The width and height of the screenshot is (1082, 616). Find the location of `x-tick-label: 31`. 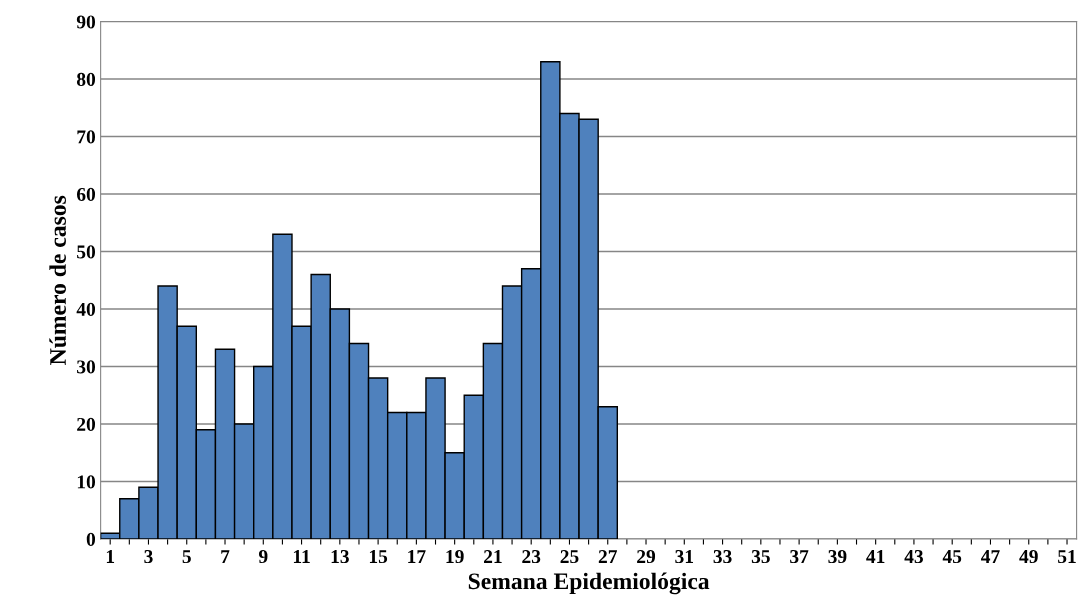

x-tick-label: 31 is located at coordinates (684, 557).